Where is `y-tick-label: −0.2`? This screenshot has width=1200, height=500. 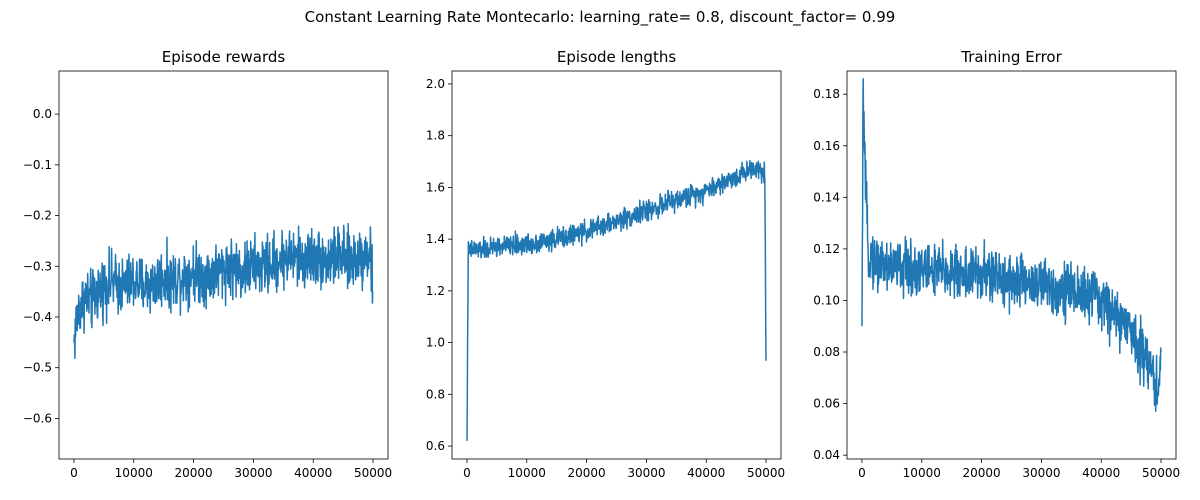 y-tick-label: −0.2 is located at coordinates (37, 216).